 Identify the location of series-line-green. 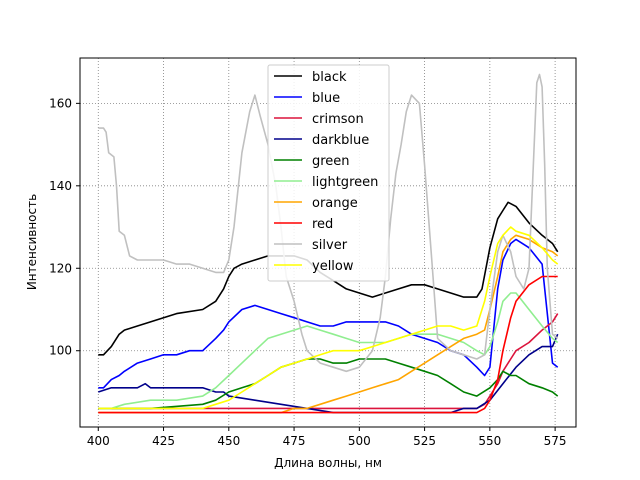
(328, 384).